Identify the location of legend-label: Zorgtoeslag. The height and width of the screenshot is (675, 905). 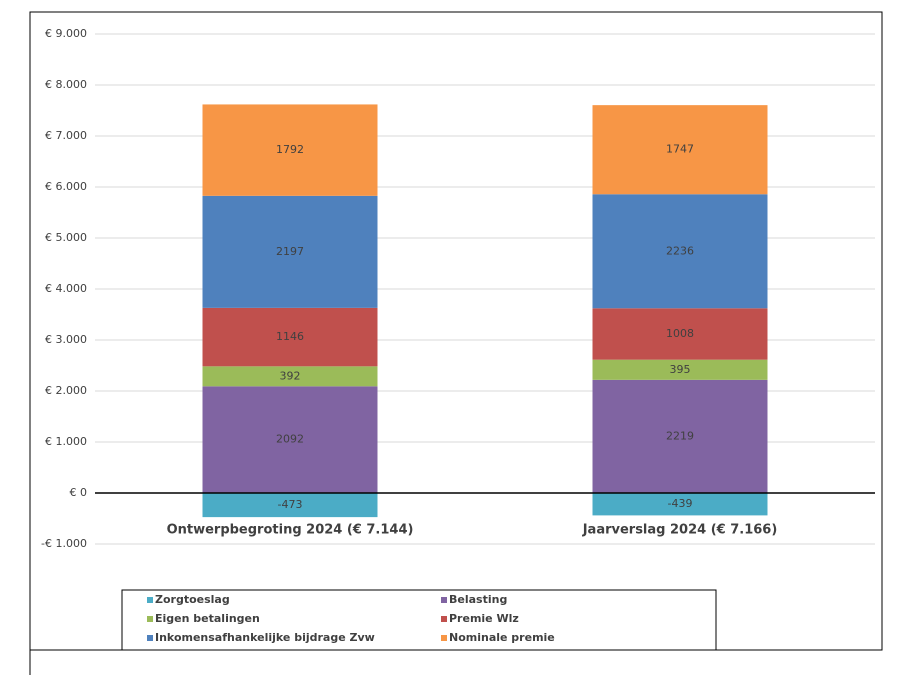
(192, 599).